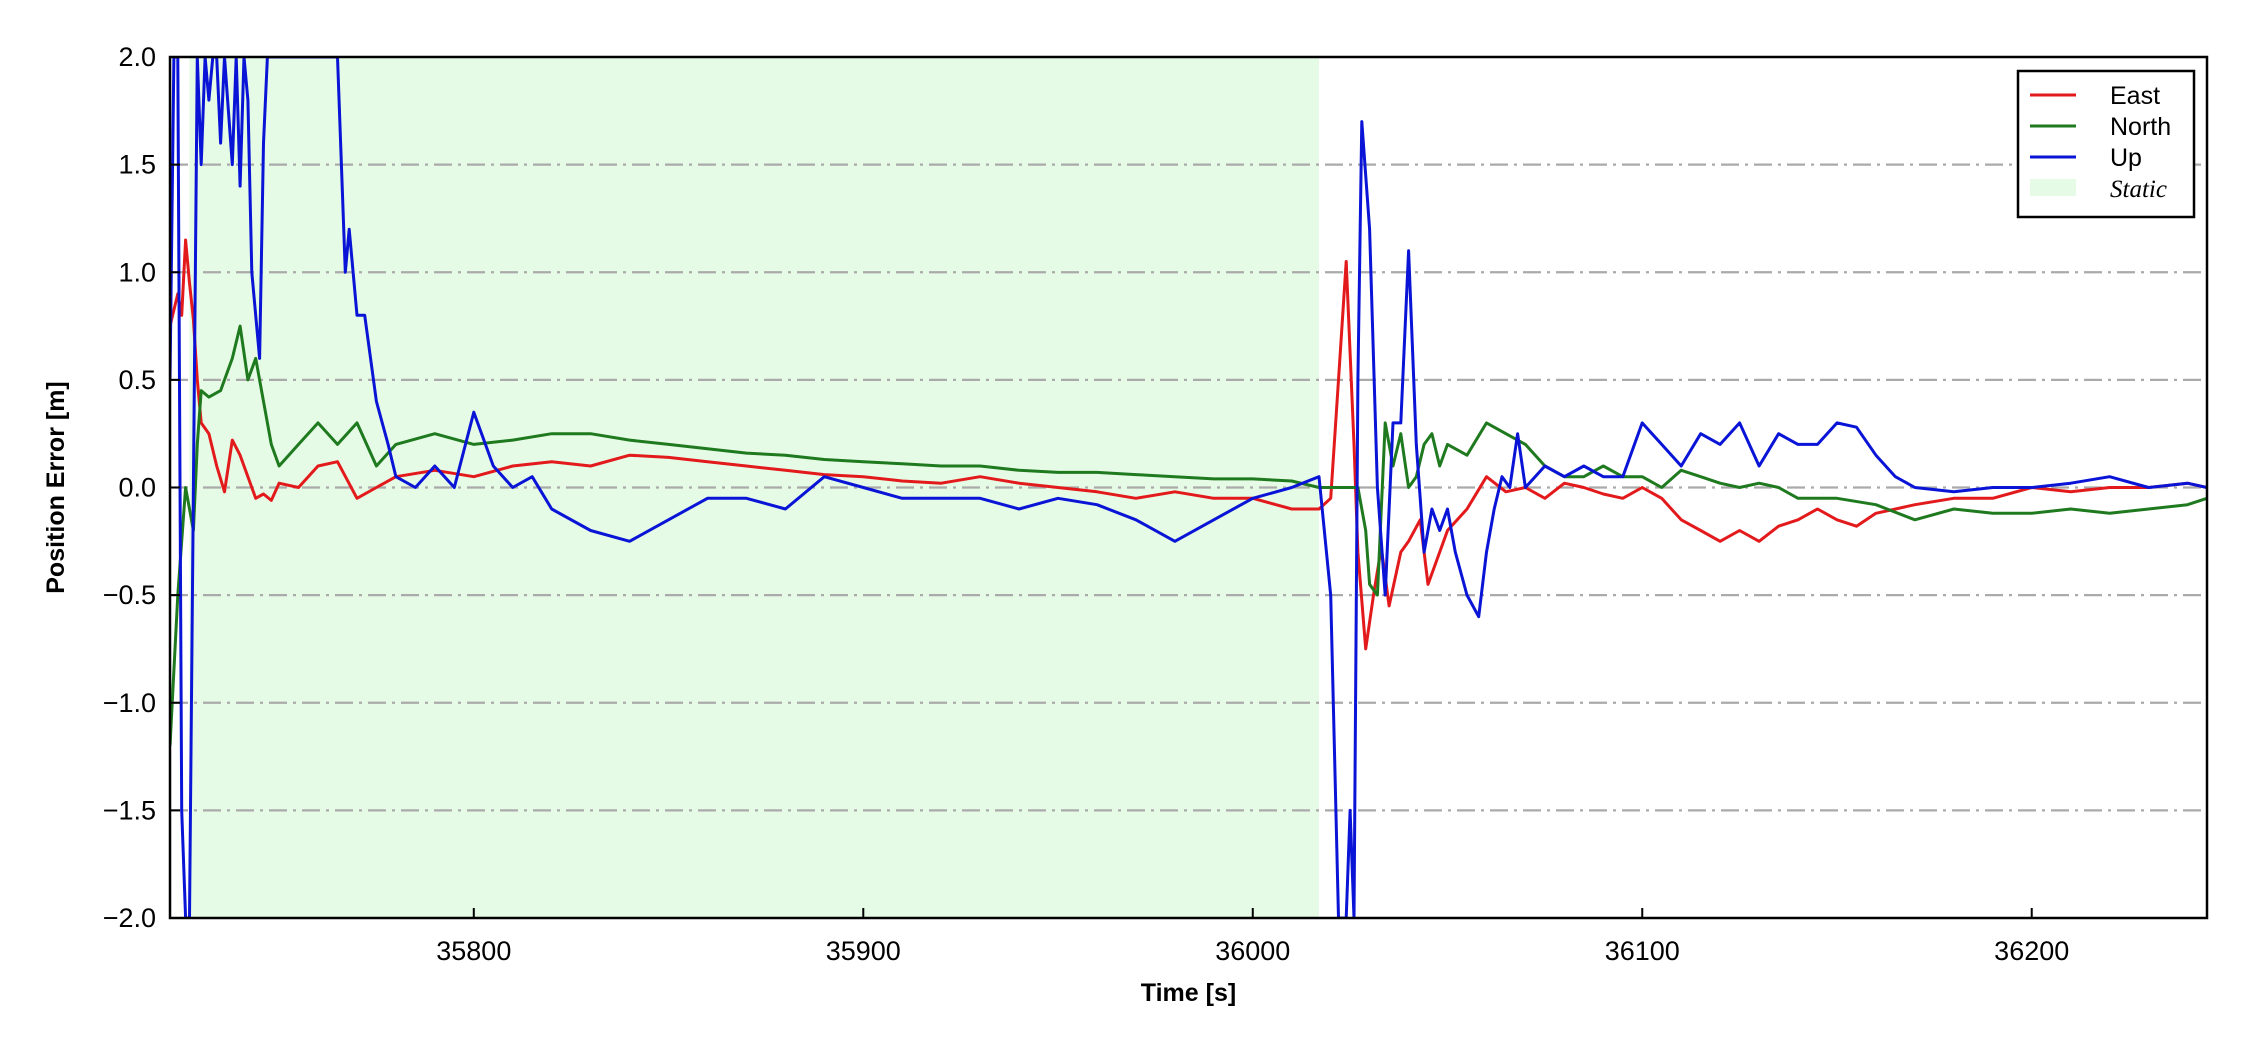 The image size is (2250, 1050). Describe the element at coordinates (129, 595) in the screenshot. I see `y-tick-label: −0.5` at that location.